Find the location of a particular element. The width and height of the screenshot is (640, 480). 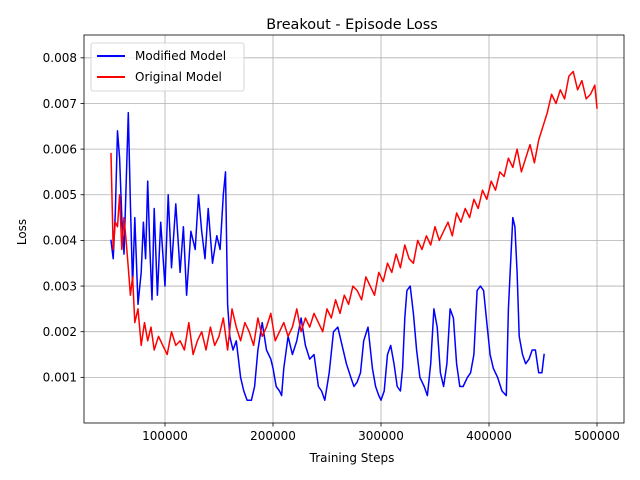

x-tick-label: 200000 is located at coordinates (273, 436).